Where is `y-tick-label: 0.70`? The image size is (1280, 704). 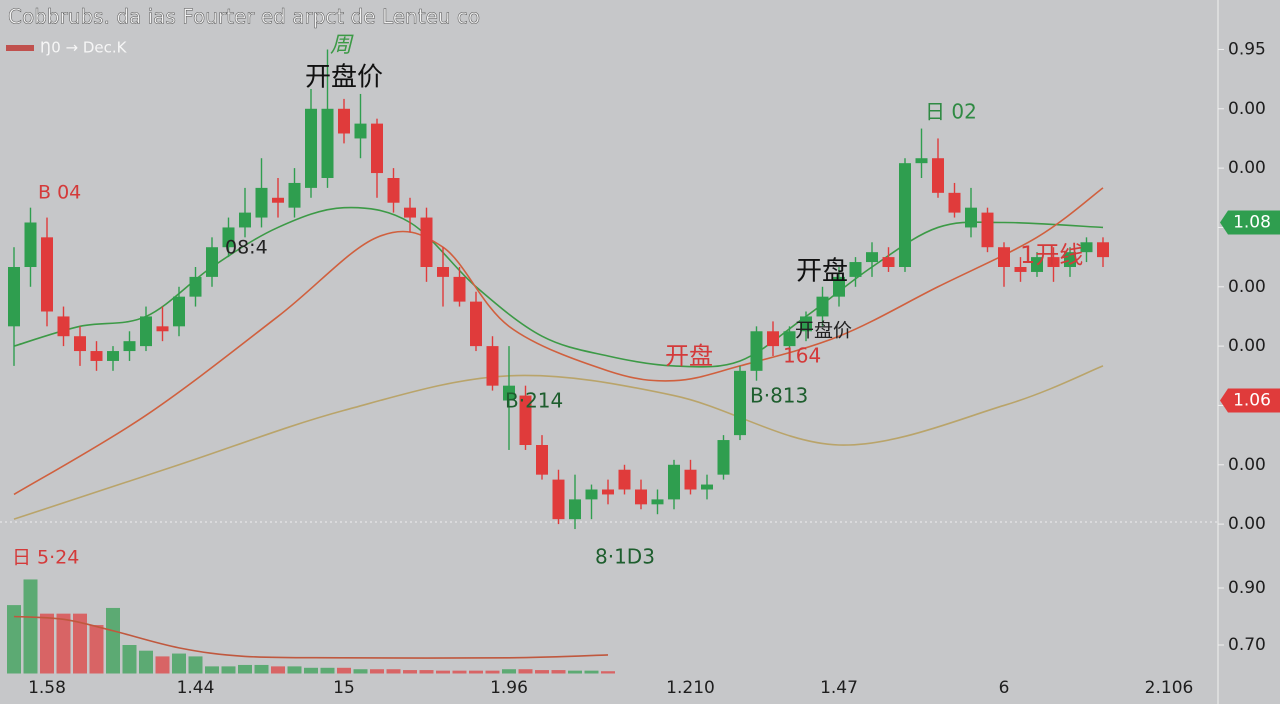 y-tick-label: 0.70 is located at coordinates (1247, 645).